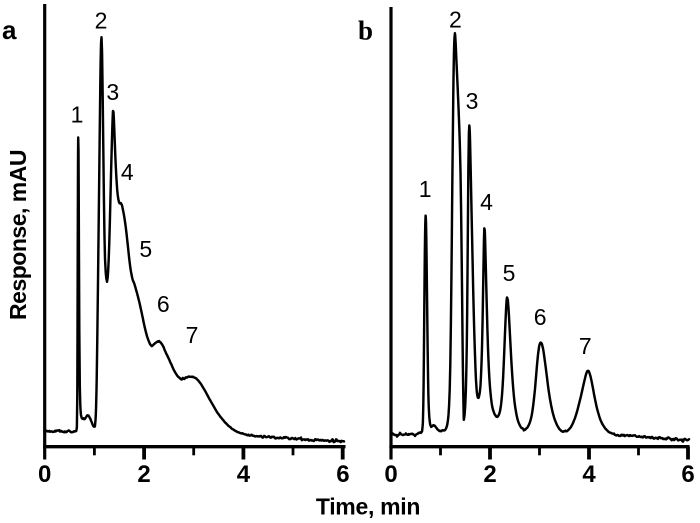 This screenshot has height=523, width=700. What do you see at coordinates (9, 30) in the screenshot?
I see `svg-text: a` at bounding box center [9, 30].